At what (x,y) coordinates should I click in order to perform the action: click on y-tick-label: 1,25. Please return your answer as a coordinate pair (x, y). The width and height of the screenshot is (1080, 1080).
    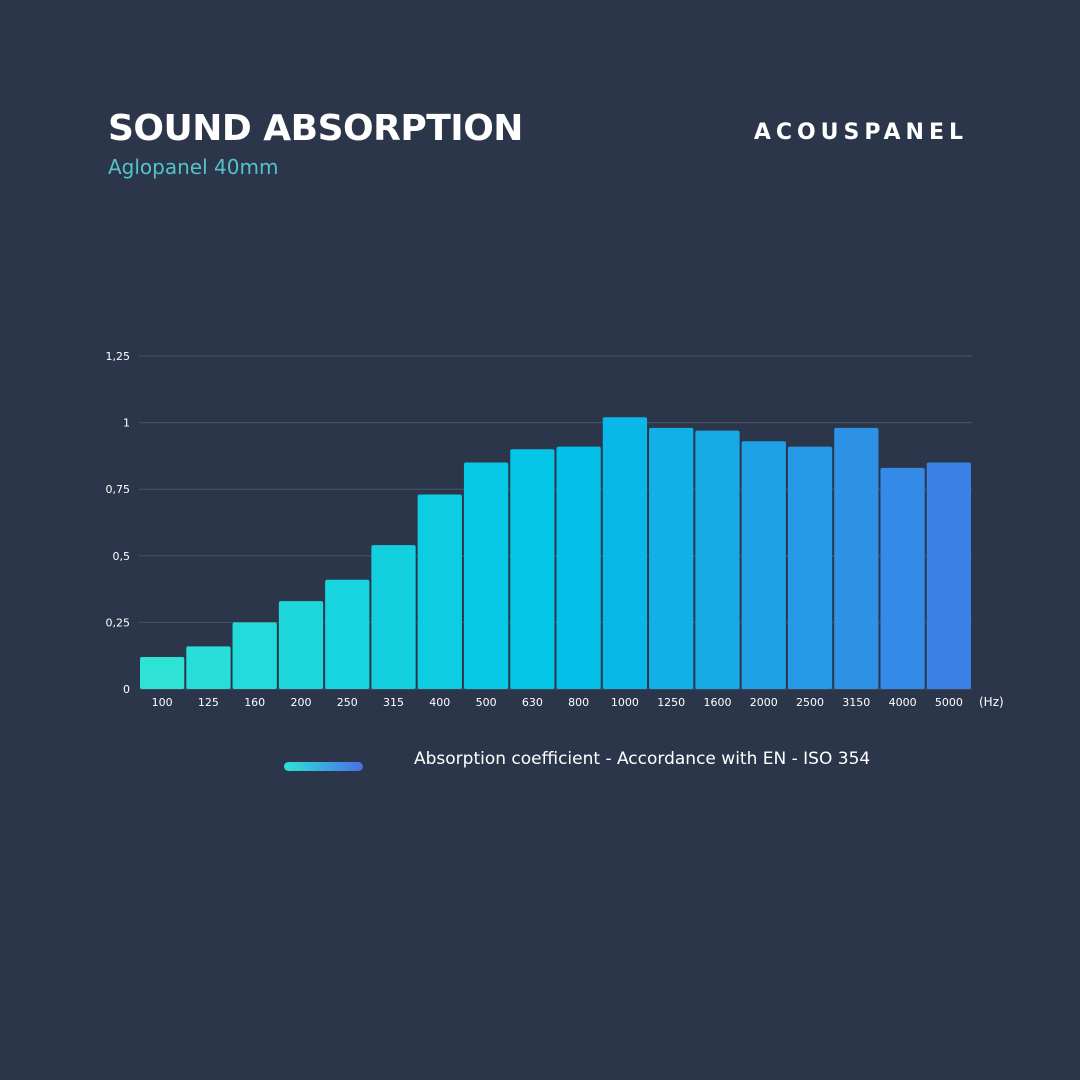
    Looking at the image, I should click on (118, 356).